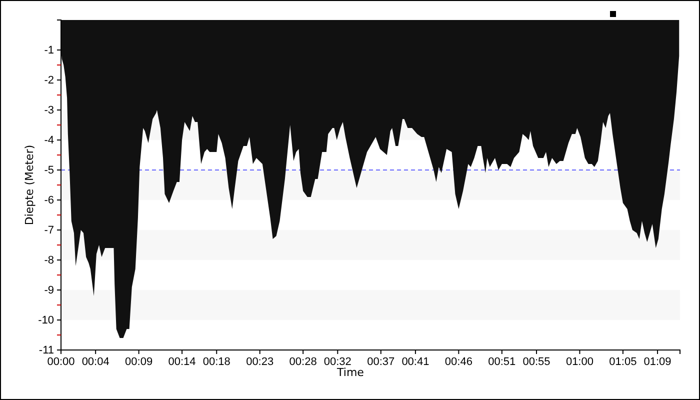  Describe the element at coordinates (536, 362) in the screenshot. I see `x-tick-label: 00:55` at that location.